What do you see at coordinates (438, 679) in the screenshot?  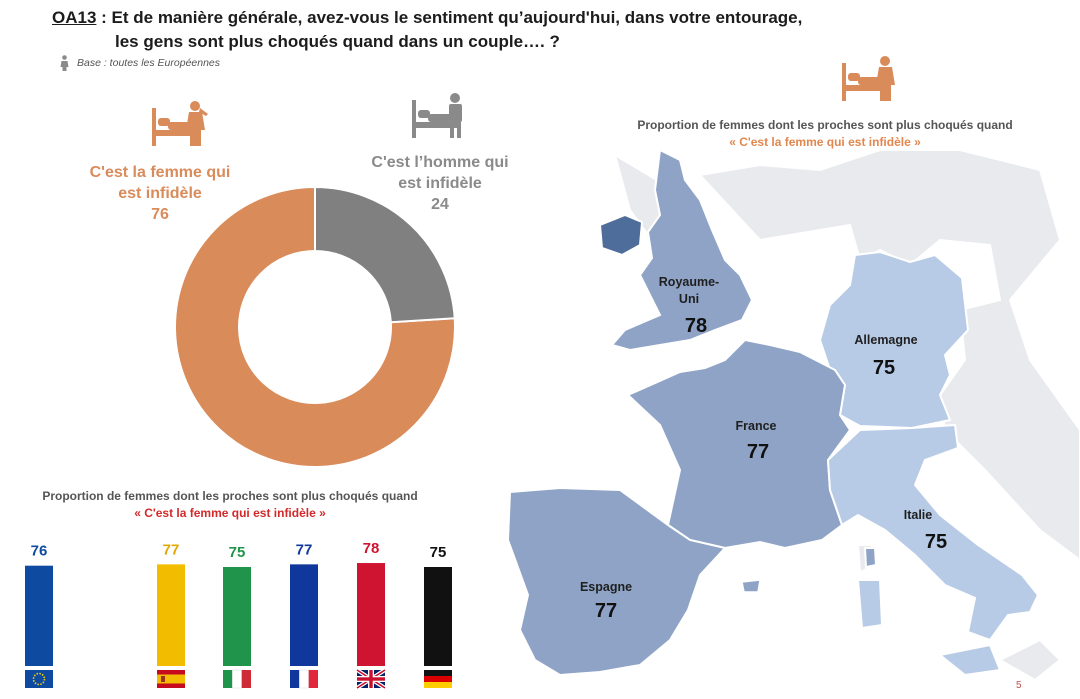 I see `flag-germany-icon` at bounding box center [438, 679].